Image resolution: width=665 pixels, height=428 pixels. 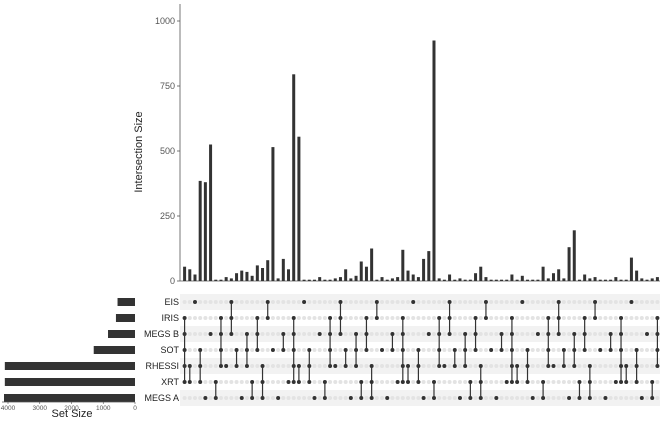 I want to click on y-tick-label: 500, so click(x=167, y=151).